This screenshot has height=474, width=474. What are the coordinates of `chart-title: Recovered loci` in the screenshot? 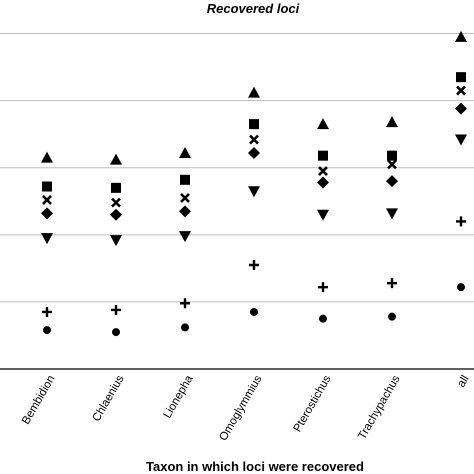 It's located at (253, 8).